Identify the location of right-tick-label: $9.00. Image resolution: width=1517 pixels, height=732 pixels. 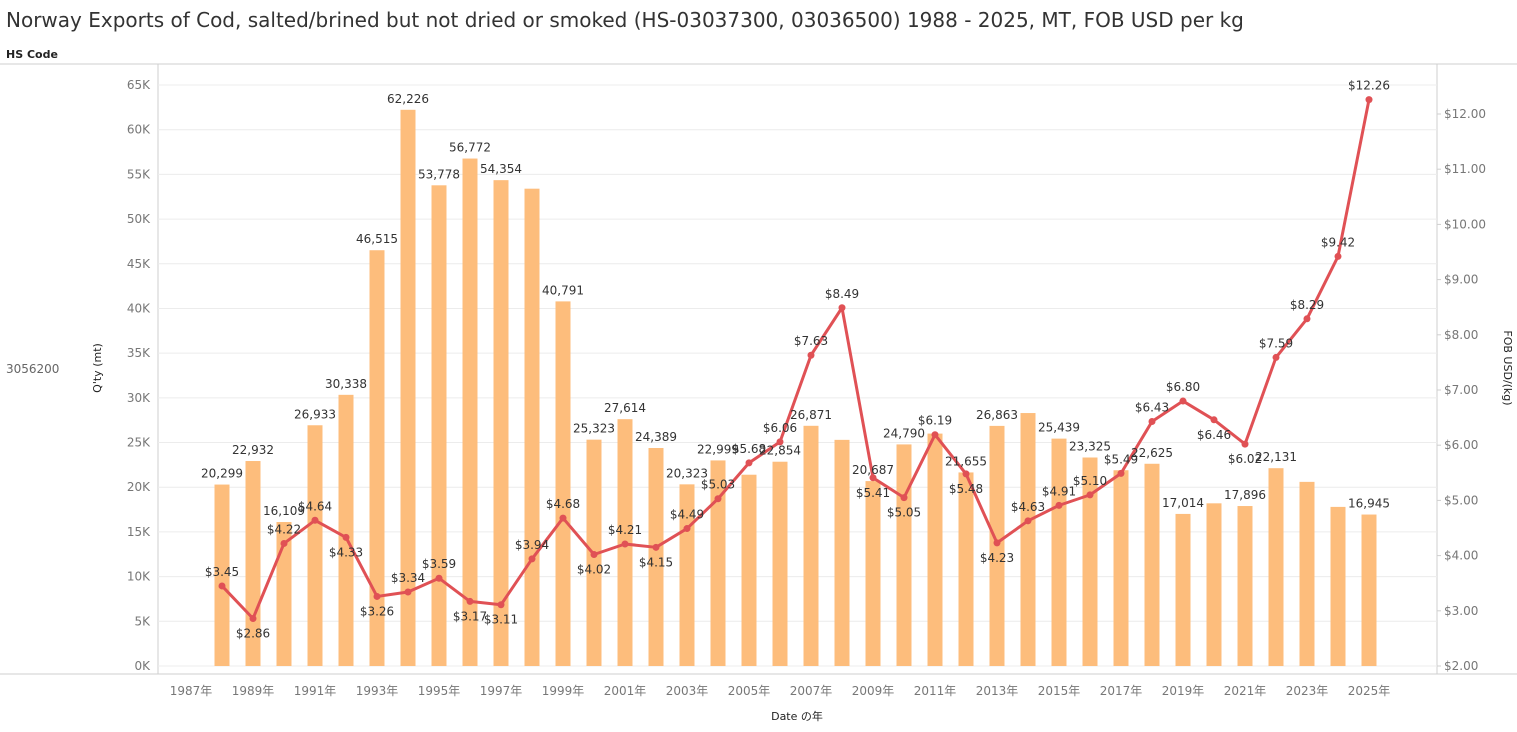
(1461, 280).